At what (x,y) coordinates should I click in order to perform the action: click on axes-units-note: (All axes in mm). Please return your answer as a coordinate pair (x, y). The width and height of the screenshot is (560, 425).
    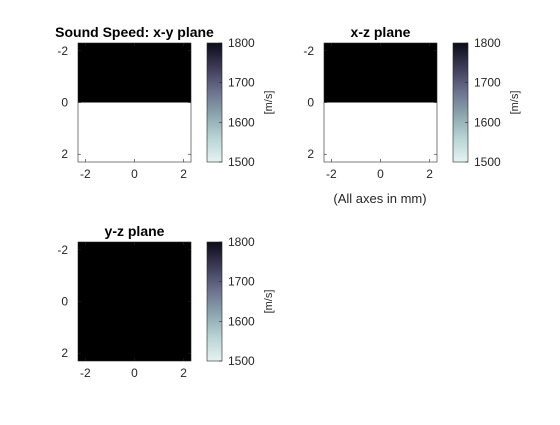
    Looking at the image, I should click on (379, 198).